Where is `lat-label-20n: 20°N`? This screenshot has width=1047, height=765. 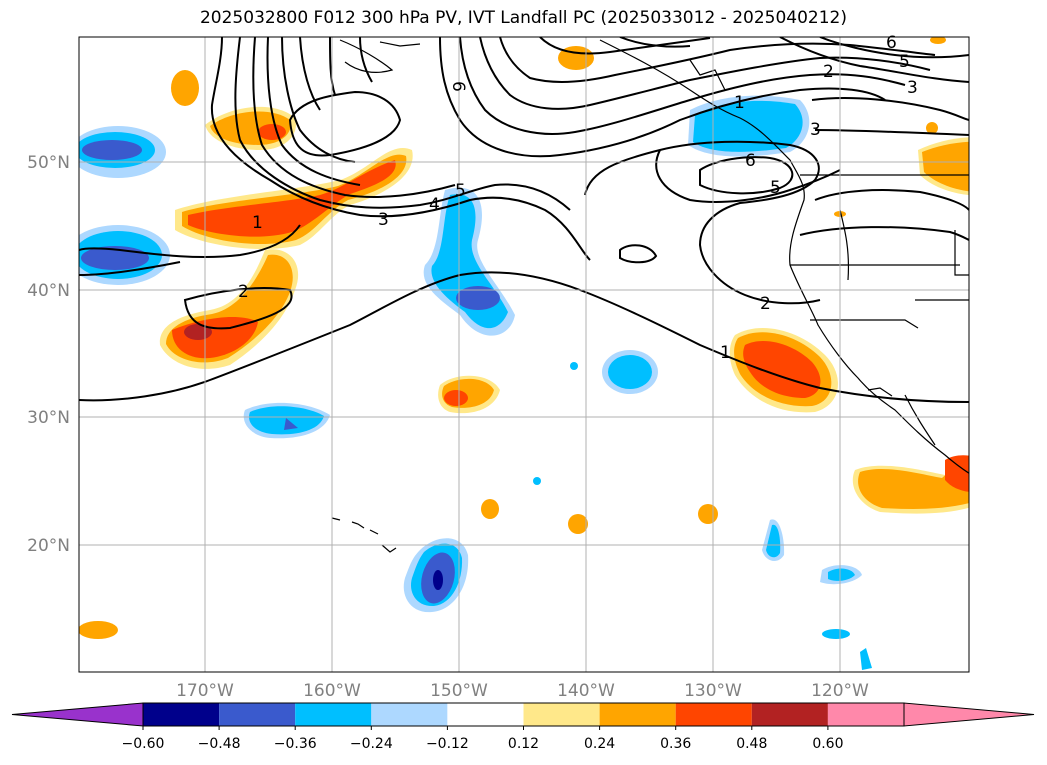
lat-label-20n: 20°N is located at coordinates (48, 546).